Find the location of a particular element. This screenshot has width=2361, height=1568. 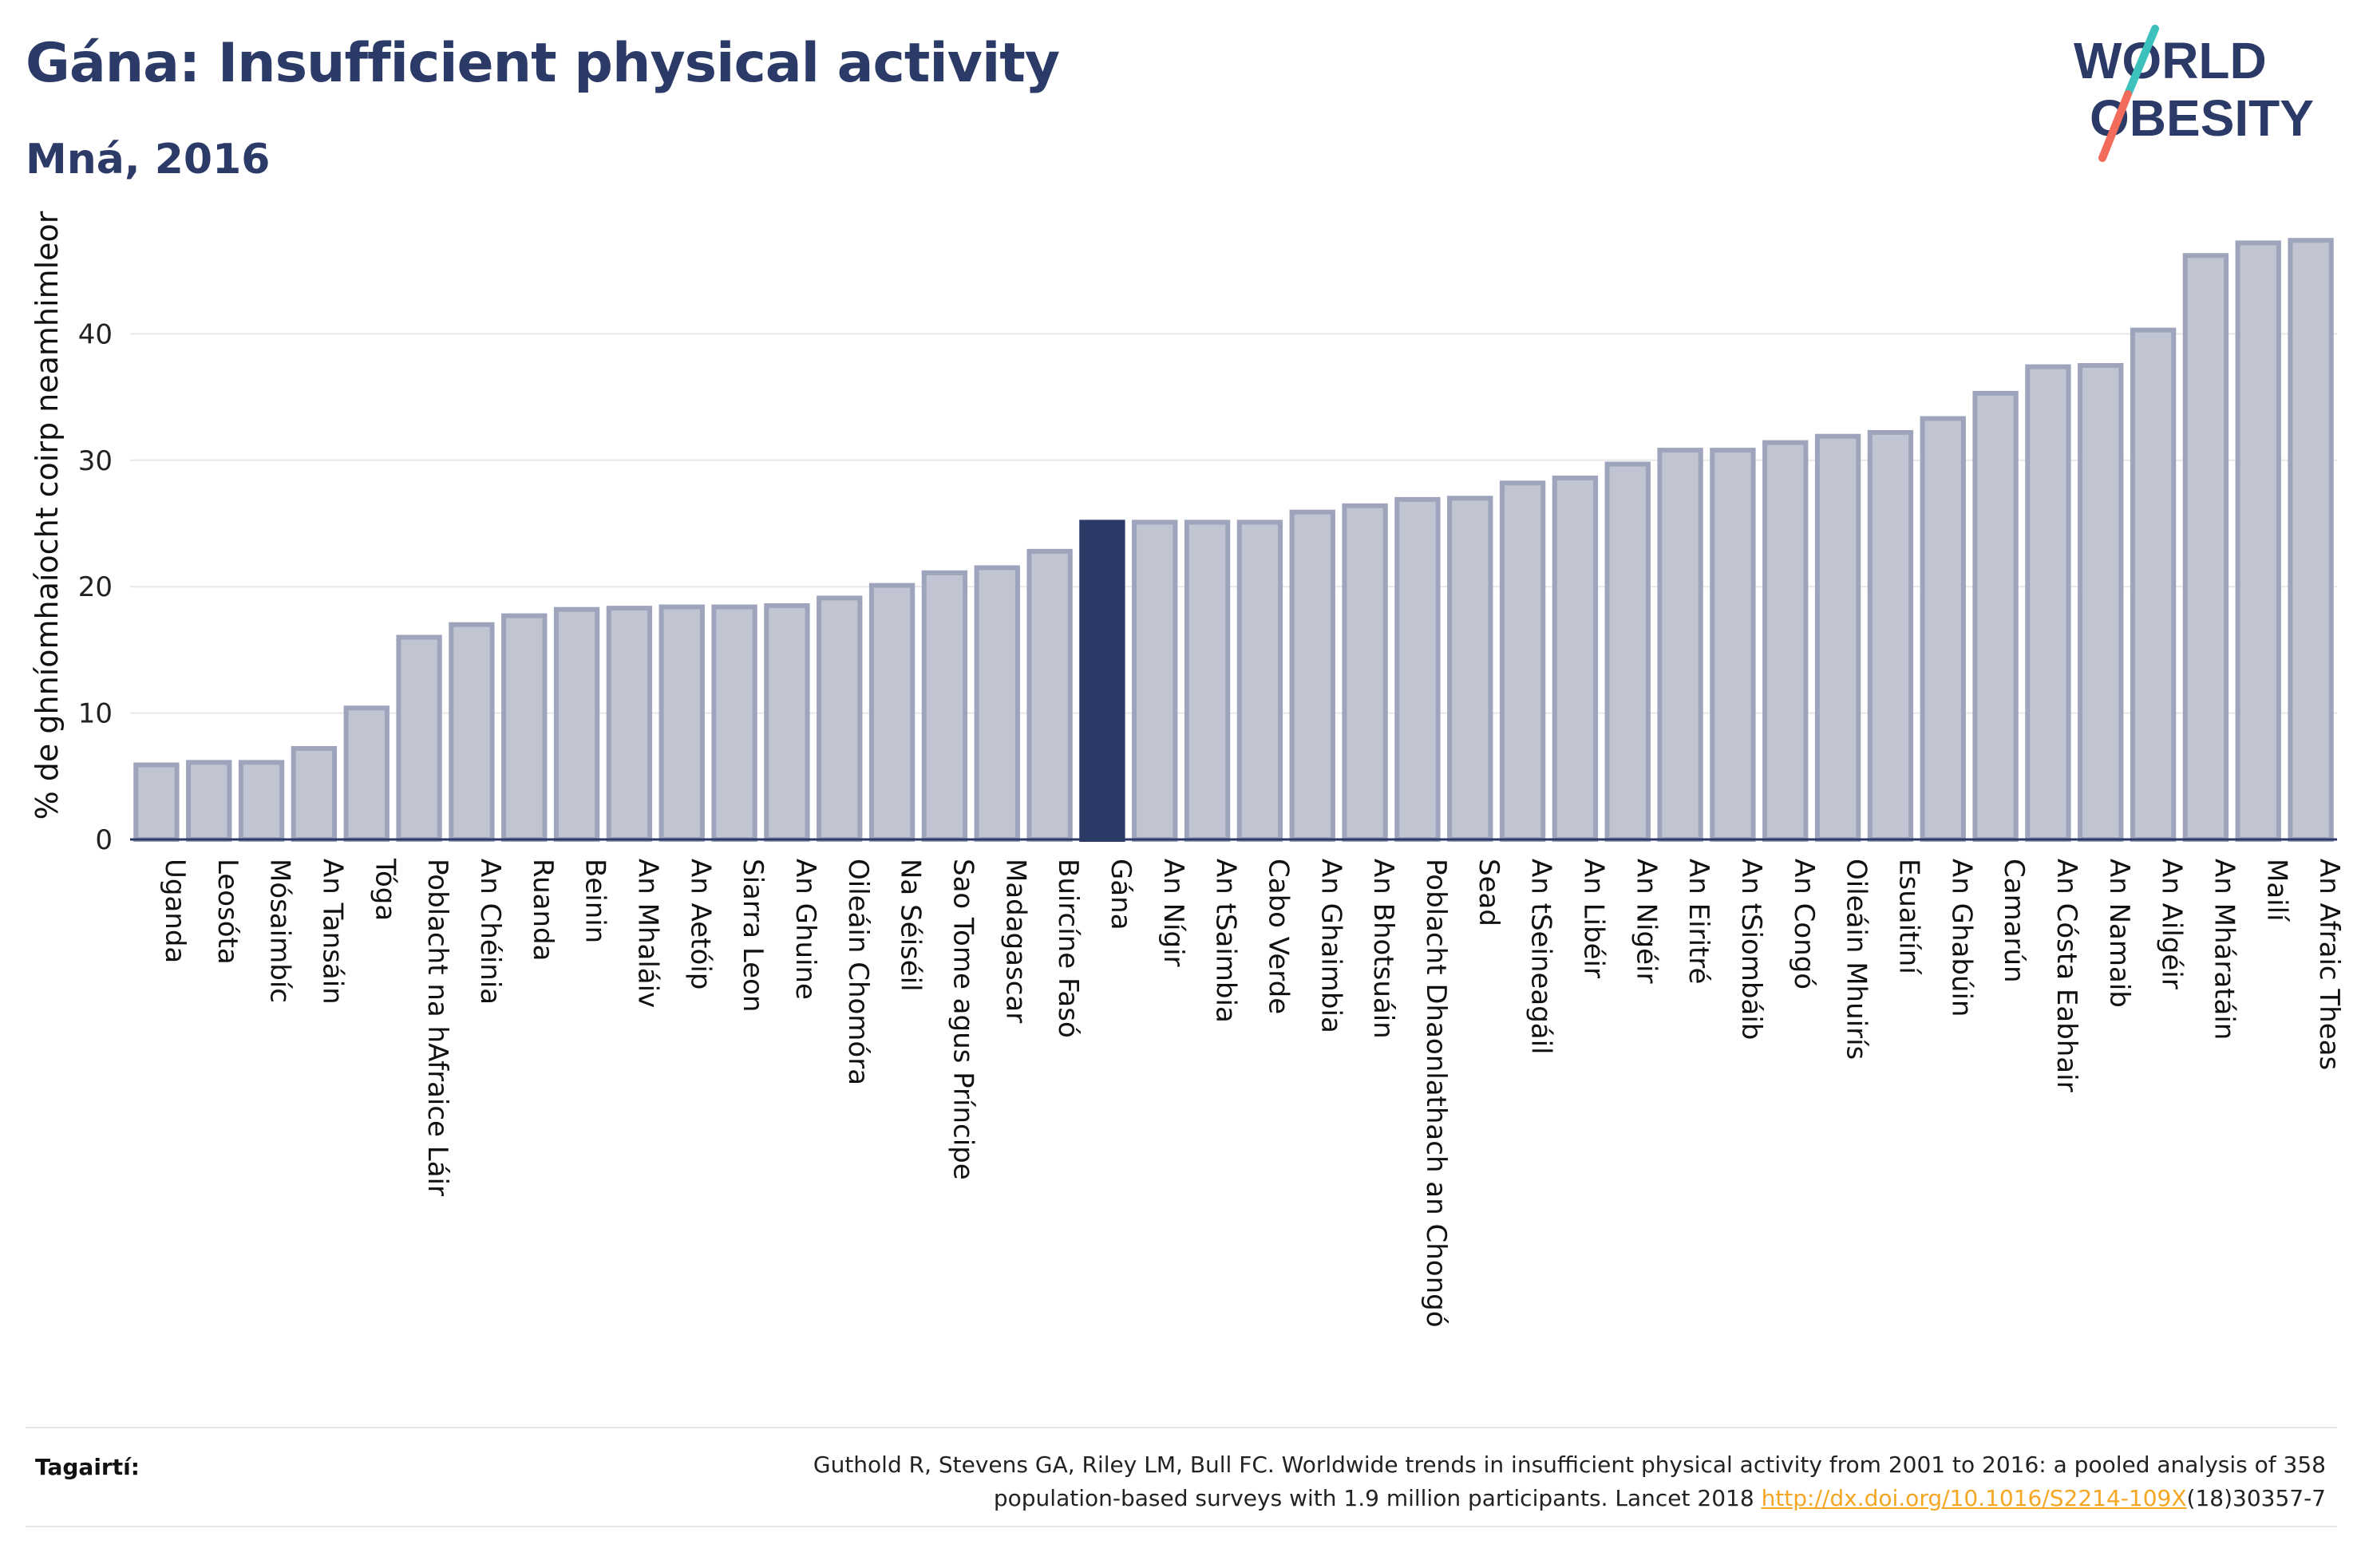

x-tick-label: Ruanda is located at coordinates (543, 910).